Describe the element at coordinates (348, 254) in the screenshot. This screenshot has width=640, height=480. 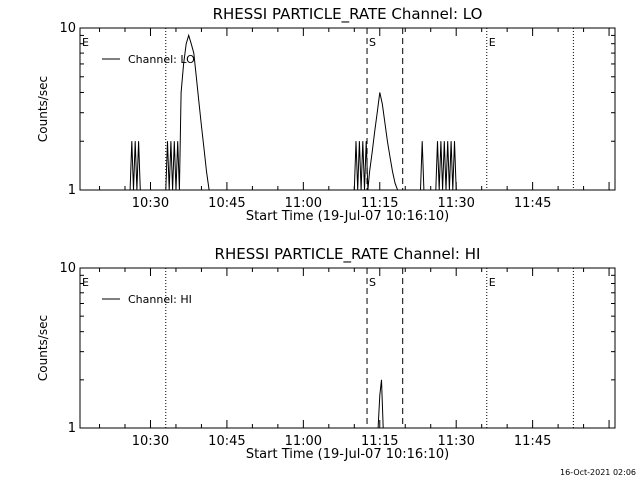
I see `chart-title: RHESSI PARTICLE_RATE Channel: HI` at that location.